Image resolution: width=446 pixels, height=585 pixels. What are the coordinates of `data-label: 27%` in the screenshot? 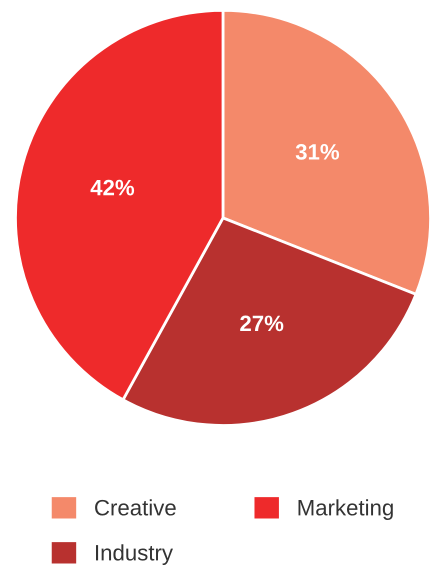 It's located at (262, 324).